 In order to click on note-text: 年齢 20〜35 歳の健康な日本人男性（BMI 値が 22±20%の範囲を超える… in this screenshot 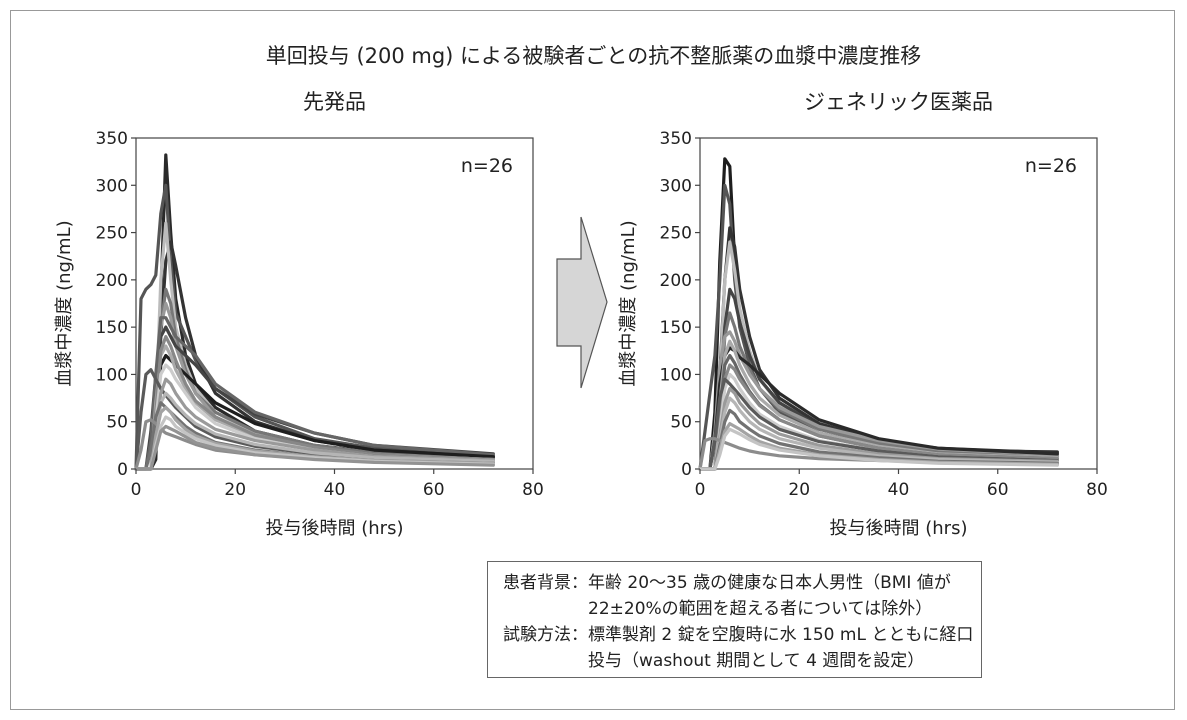, I will do `click(769, 596)`.